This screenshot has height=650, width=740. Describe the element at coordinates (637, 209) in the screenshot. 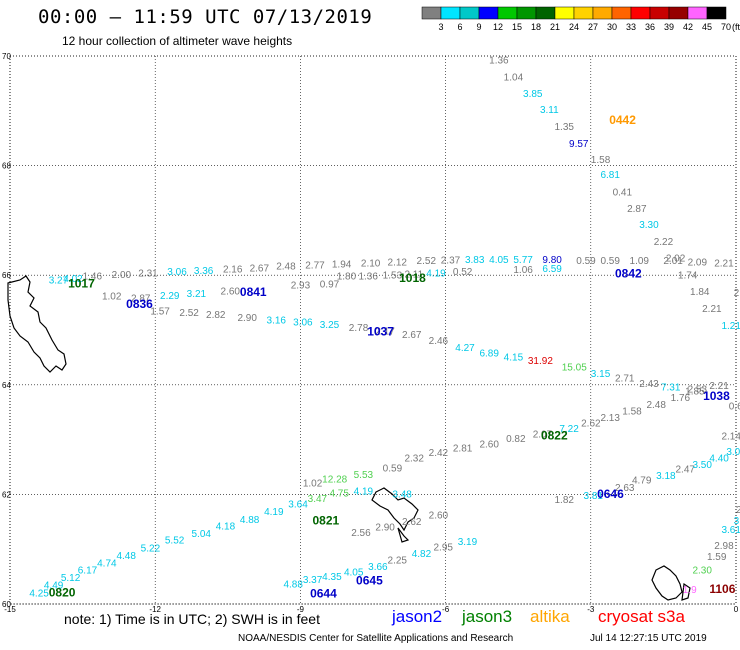

I see `wave-height-value: 2.87` at that location.